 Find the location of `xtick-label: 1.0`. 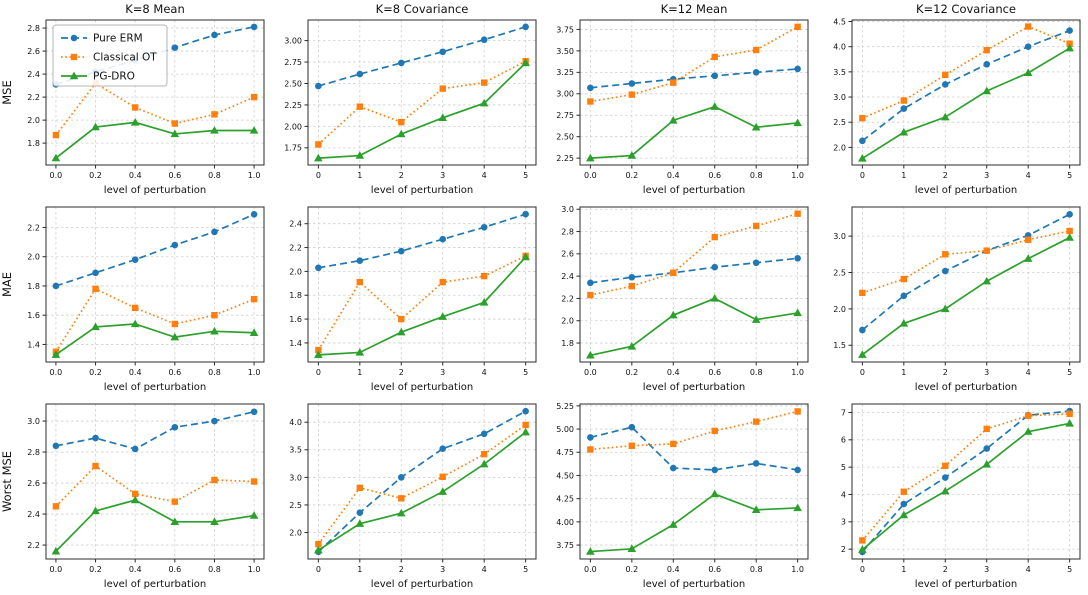

xtick-label: 1.0 is located at coordinates (797, 372).